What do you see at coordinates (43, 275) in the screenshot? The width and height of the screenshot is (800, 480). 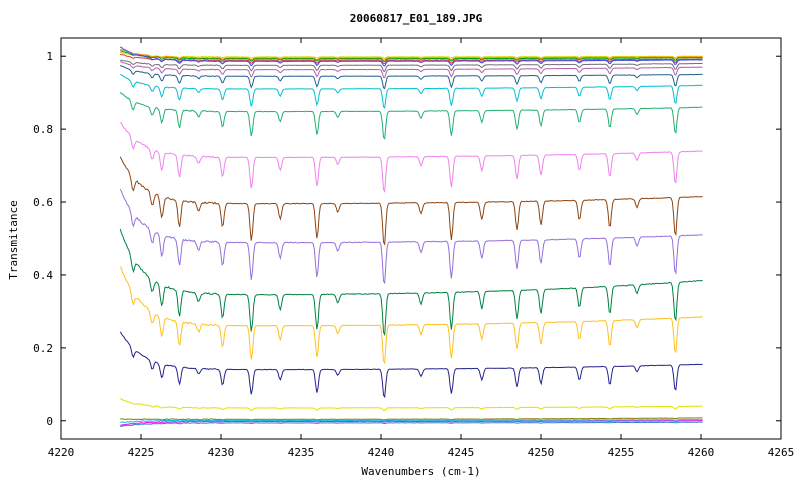 I see `y-tick-label: 0.4` at bounding box center [43, 275].